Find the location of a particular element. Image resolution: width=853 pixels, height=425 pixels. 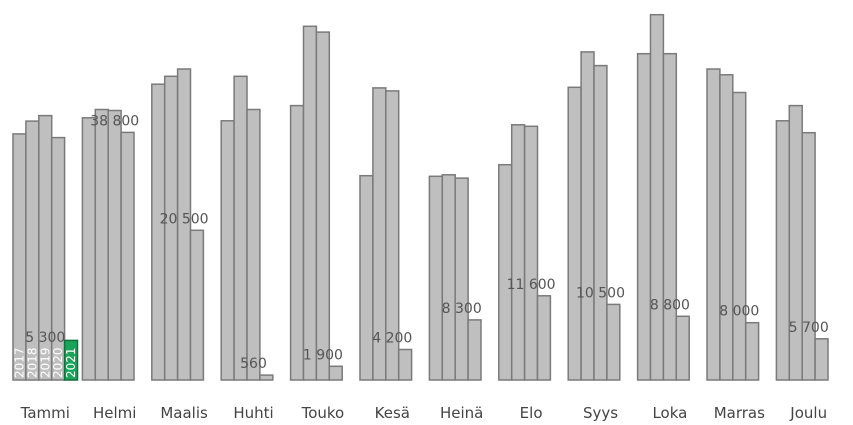

bar-syys-2019 is located at coordinates (600, 222).